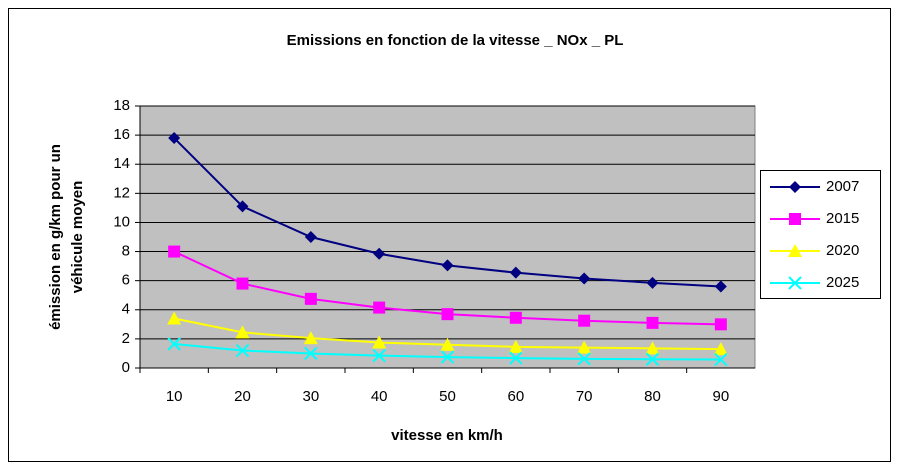 The height and width of the screenshot is (470, 900). Describe the element at coordinates (174, 396) in the screenshot. I see `x-tick-label: 10` at that location.